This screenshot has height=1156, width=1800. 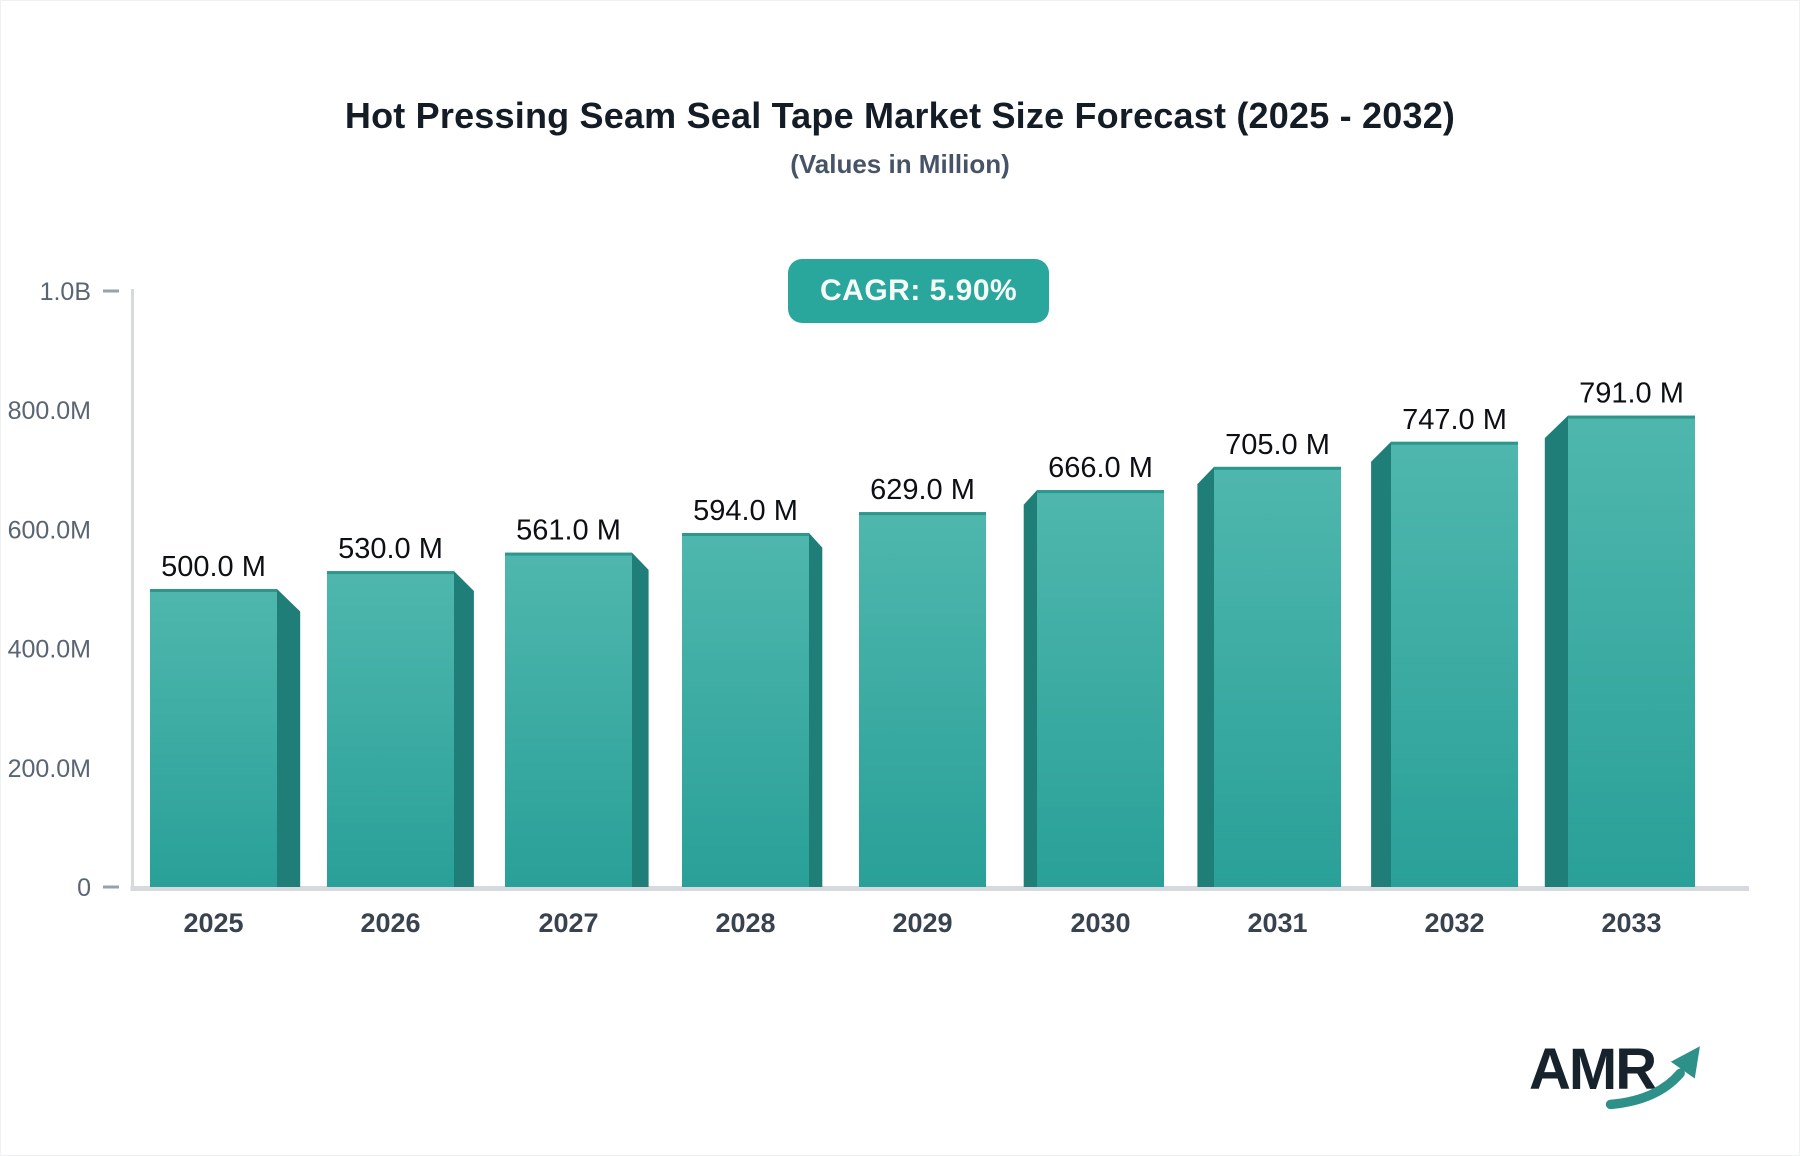 What do you see at coordinates (1631, 394) in the screenshot?
I see `bar-value-label: 791.0 M` at bounding box center [1631, 394].